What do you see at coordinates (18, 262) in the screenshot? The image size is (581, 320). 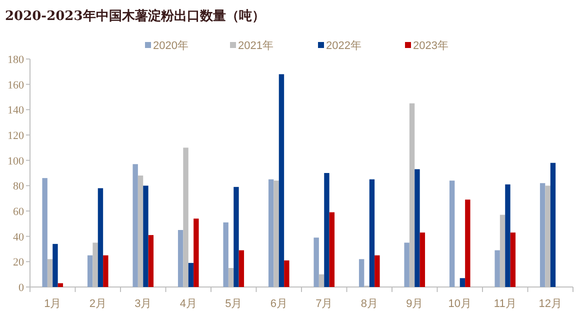 I see `y-tick-label: 20` at bounding box center [18, 262].